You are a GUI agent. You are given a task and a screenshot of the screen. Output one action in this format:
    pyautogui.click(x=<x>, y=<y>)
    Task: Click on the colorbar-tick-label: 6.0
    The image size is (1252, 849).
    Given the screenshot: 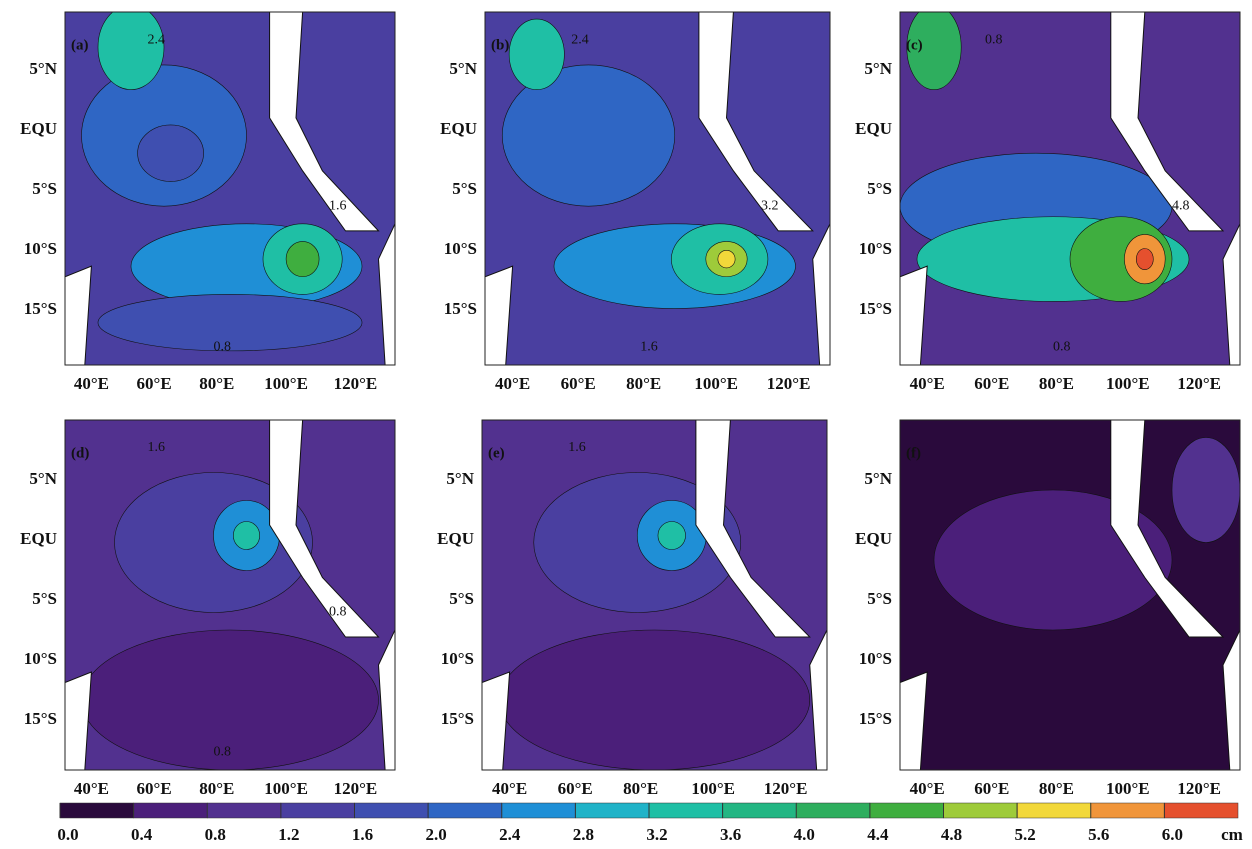 What is the action you would take?
    pyautogui.click(x=1172, y=834)
    